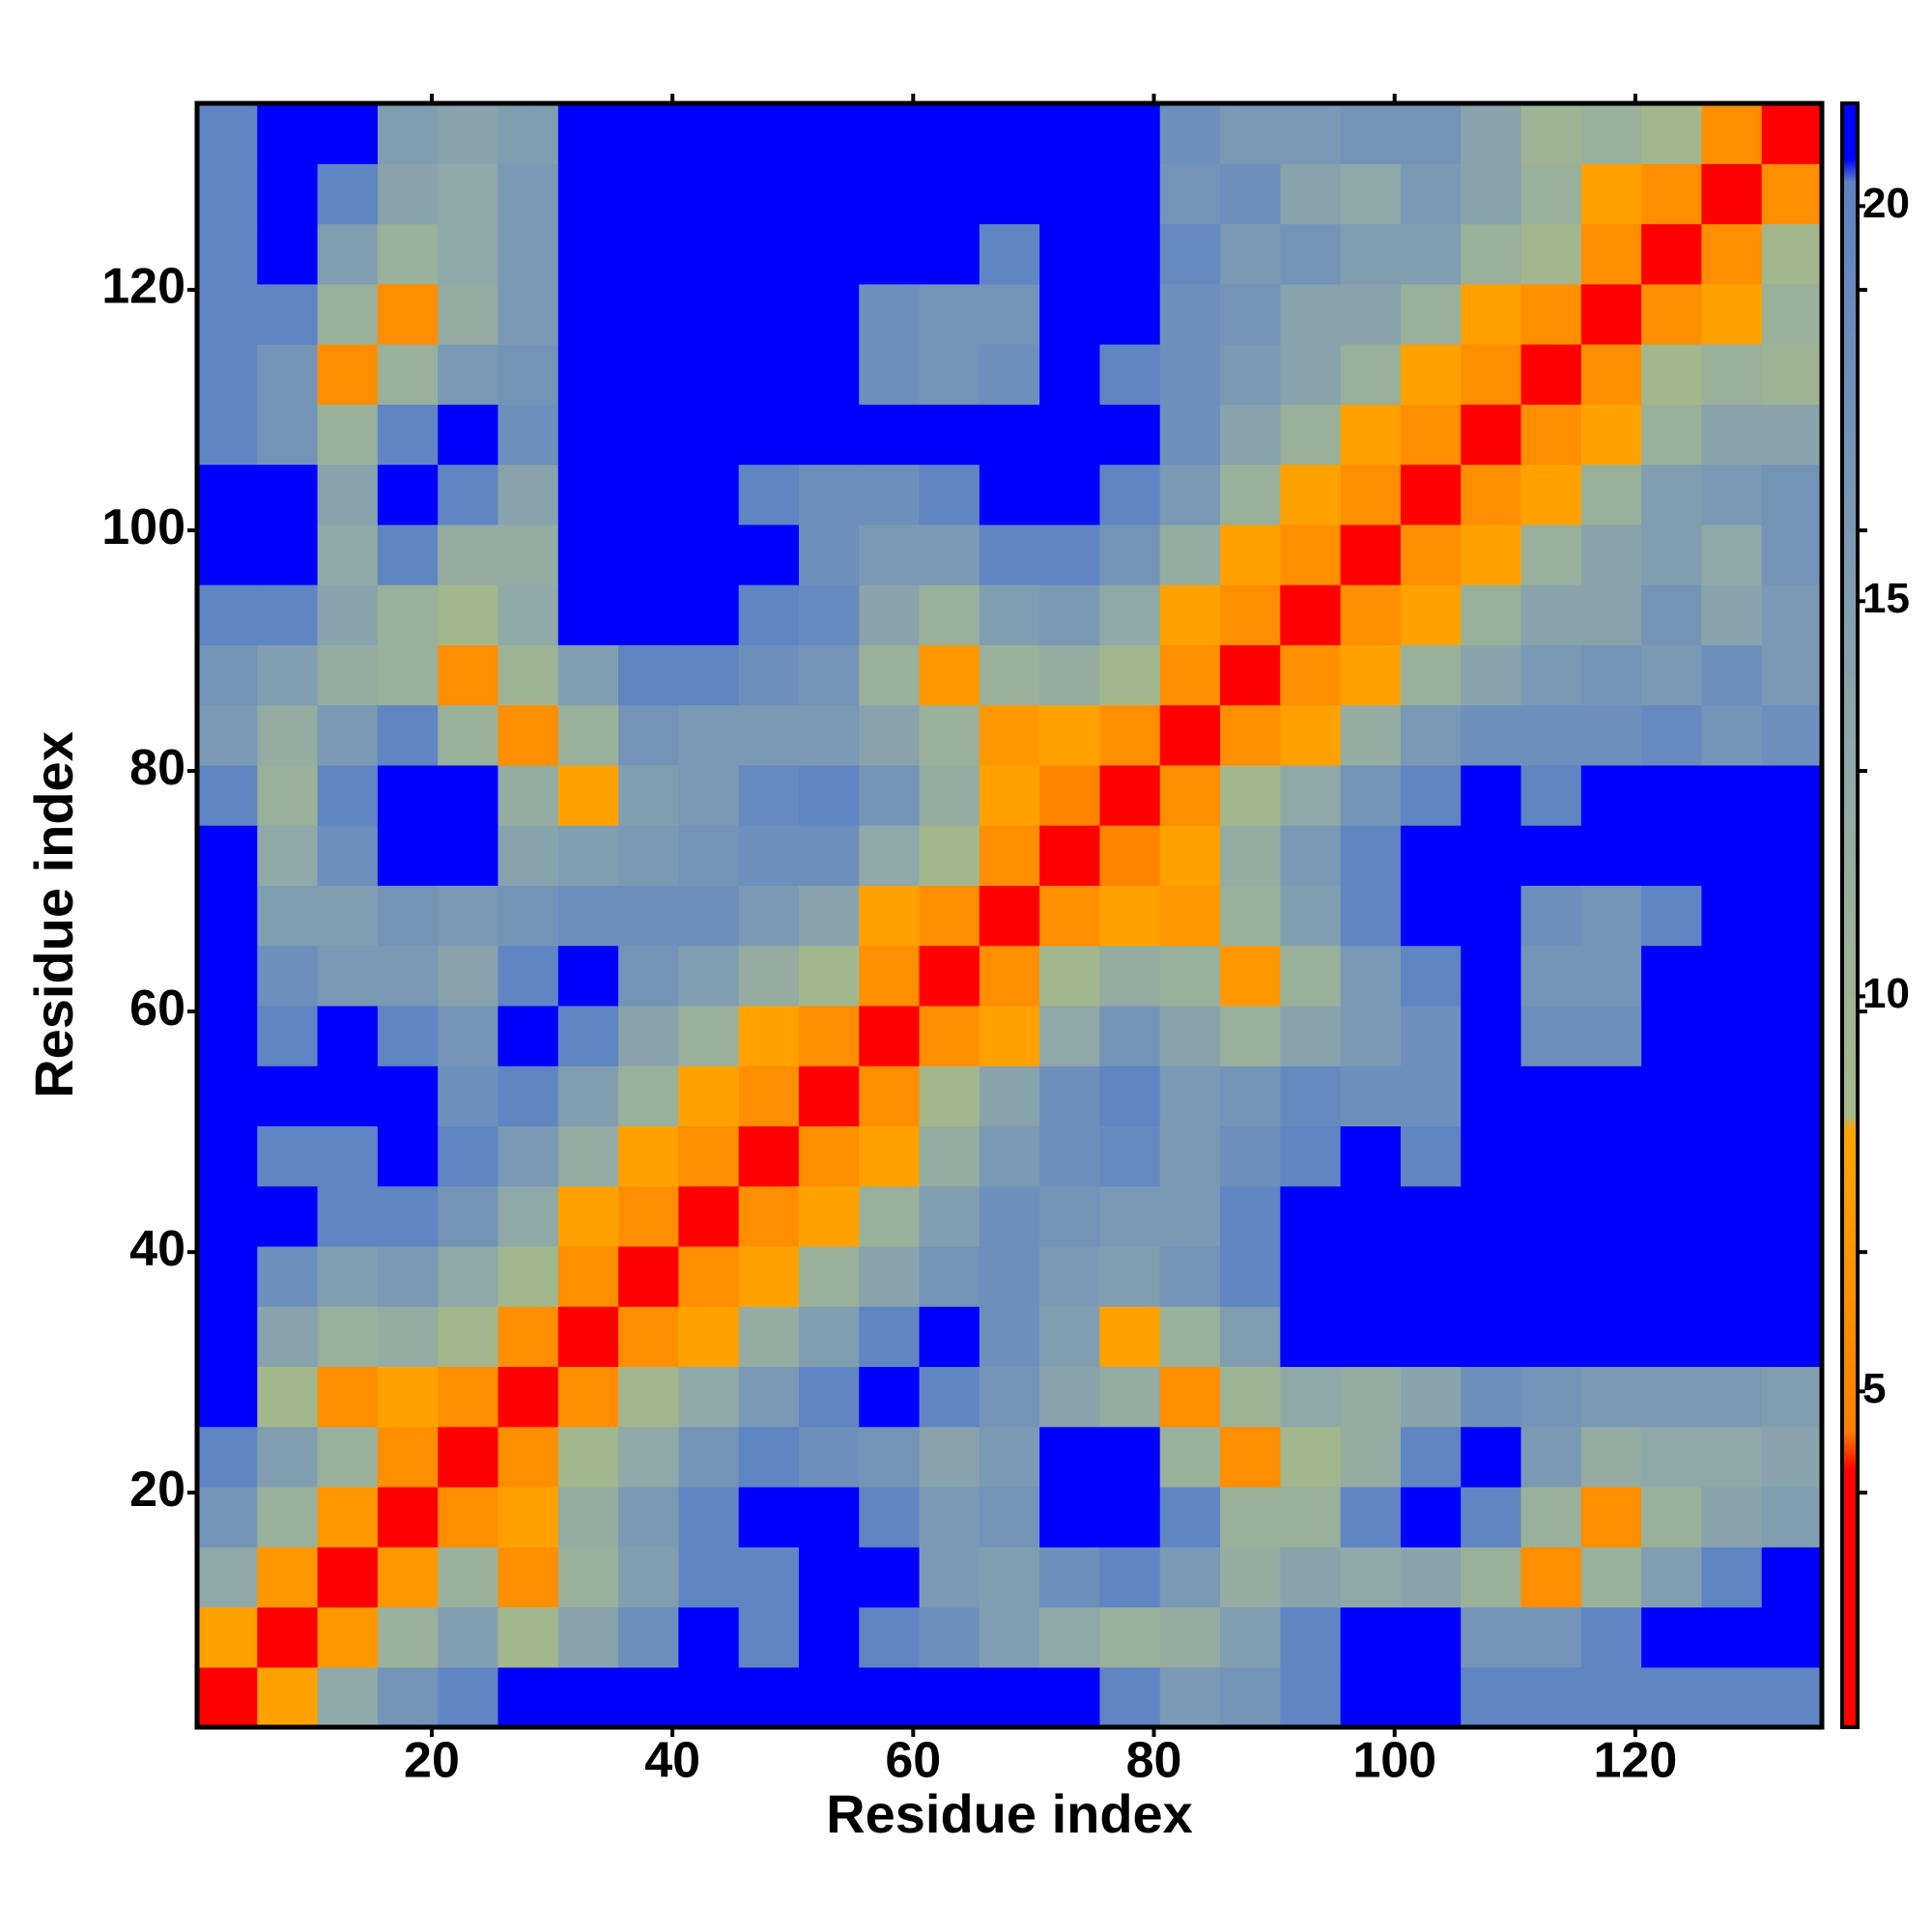 The width and height of the screenshot is (1932, 1932). Describe the element at coordinates (157, 768) in the screenshot. I see `y-tick-label: 80` at that location.